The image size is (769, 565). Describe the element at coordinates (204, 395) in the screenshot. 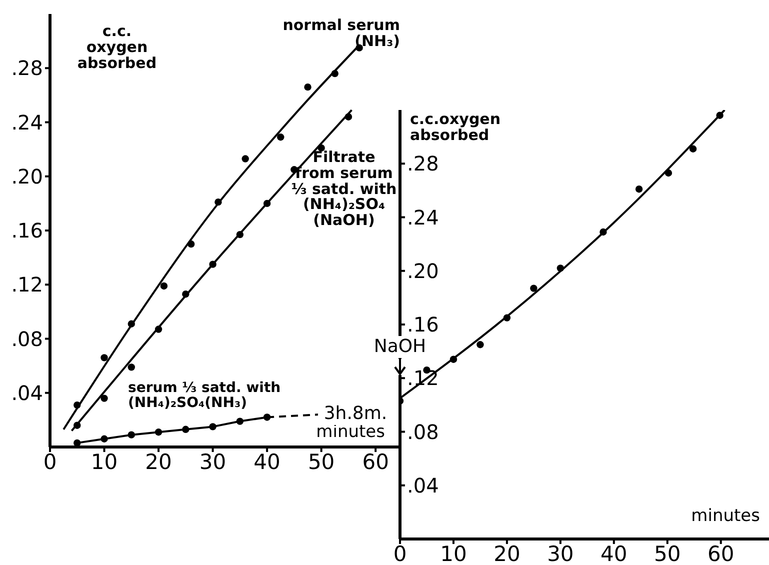

I see `series-label: serum ⅓ satd. with (NH₄)₂SO₄(NH₃)` at that location.